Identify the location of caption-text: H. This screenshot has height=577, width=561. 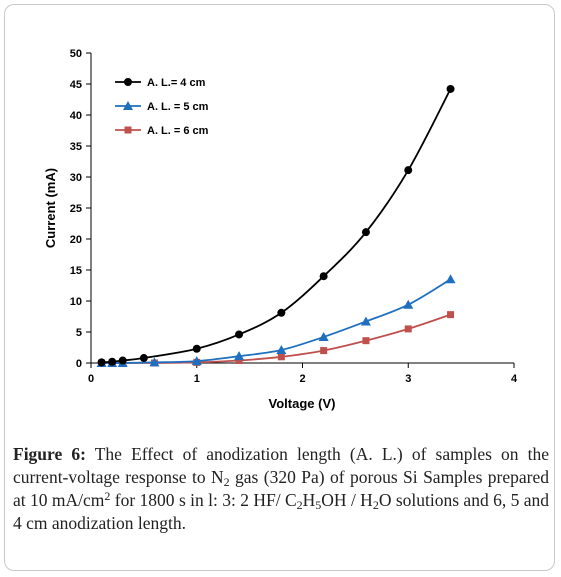
(309, 500).